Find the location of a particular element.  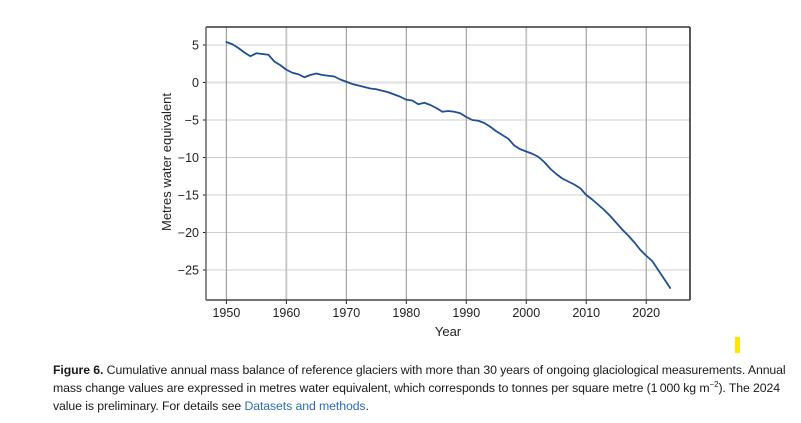

x-tick-label: 1960 is located at coordinates (286, 313).